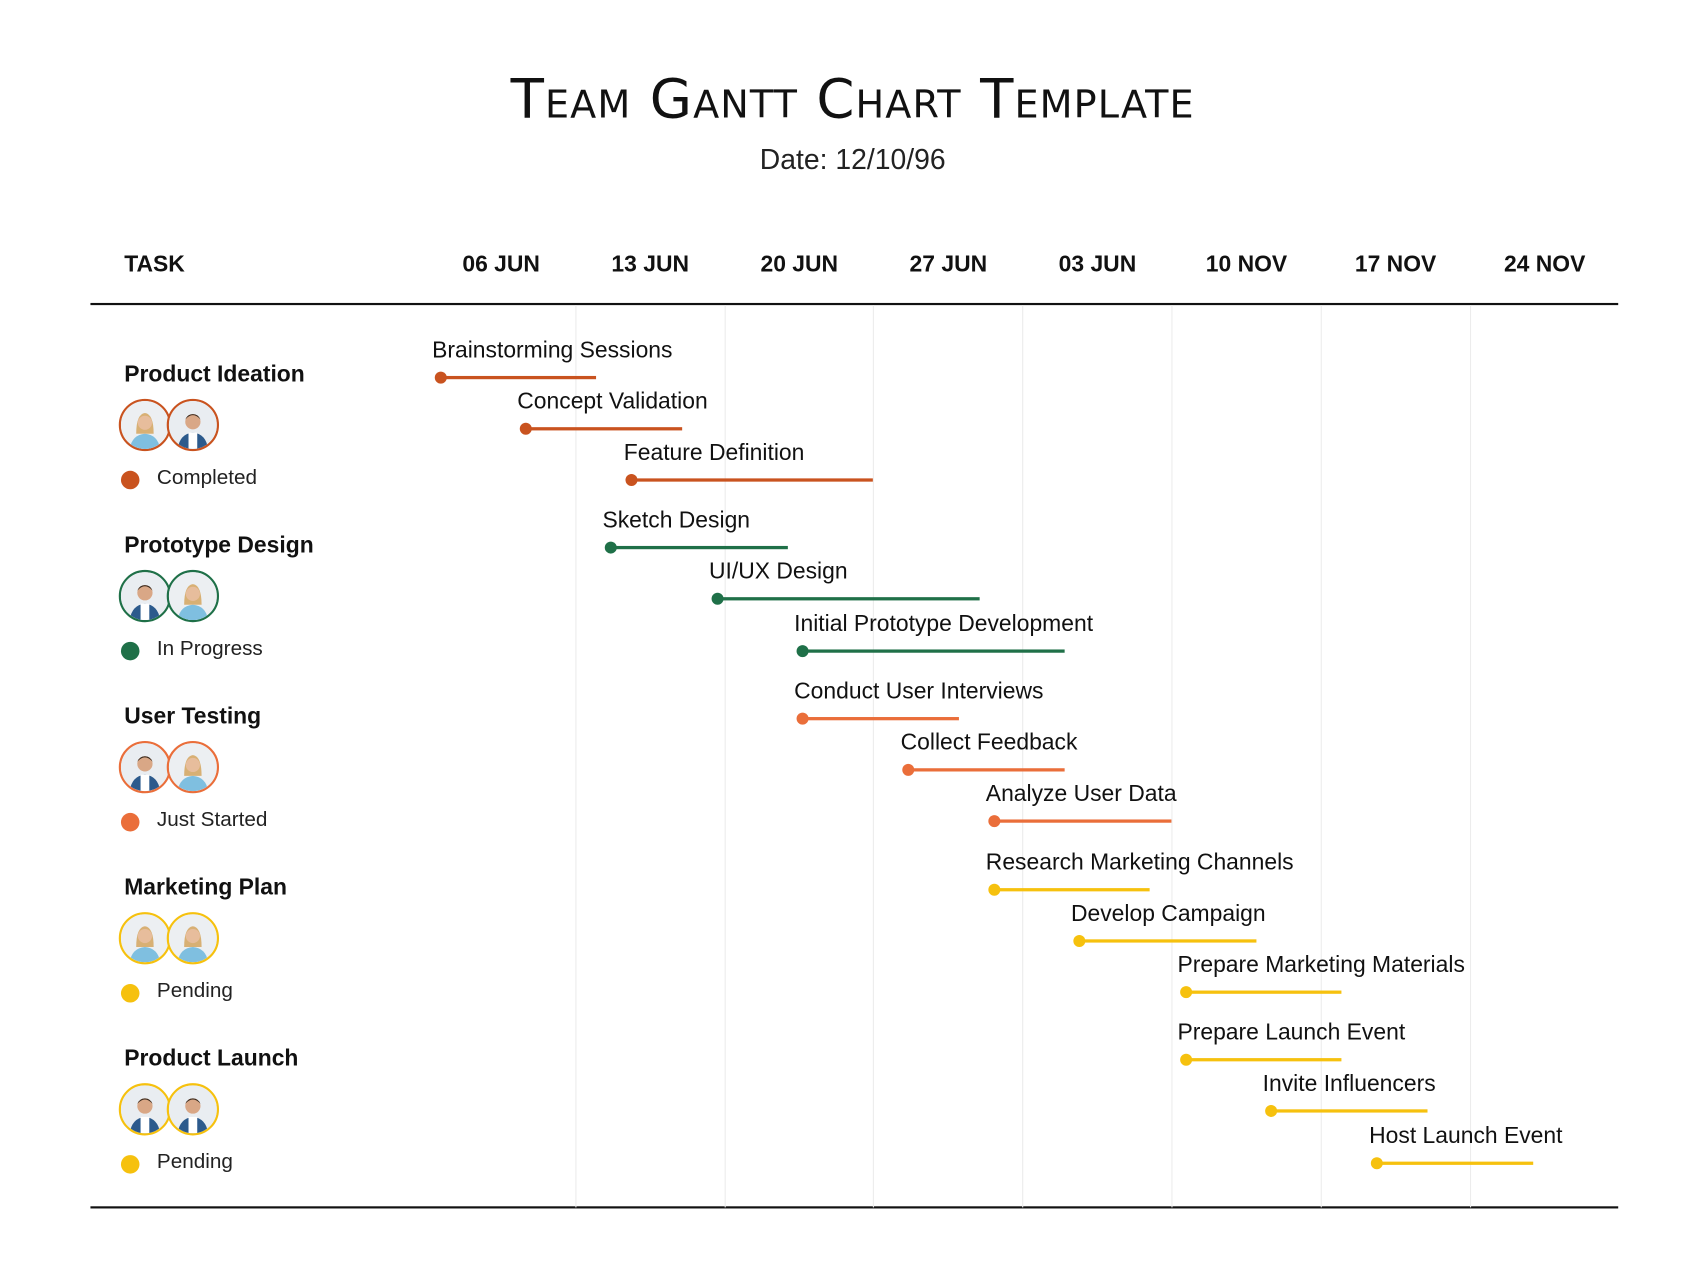 The image size is (1700, 1275). What do you see at coordinates (1349, 1084) in the screenshot?
I see `task-label: Invite Influencers` at bounding box center [1349, 1084].